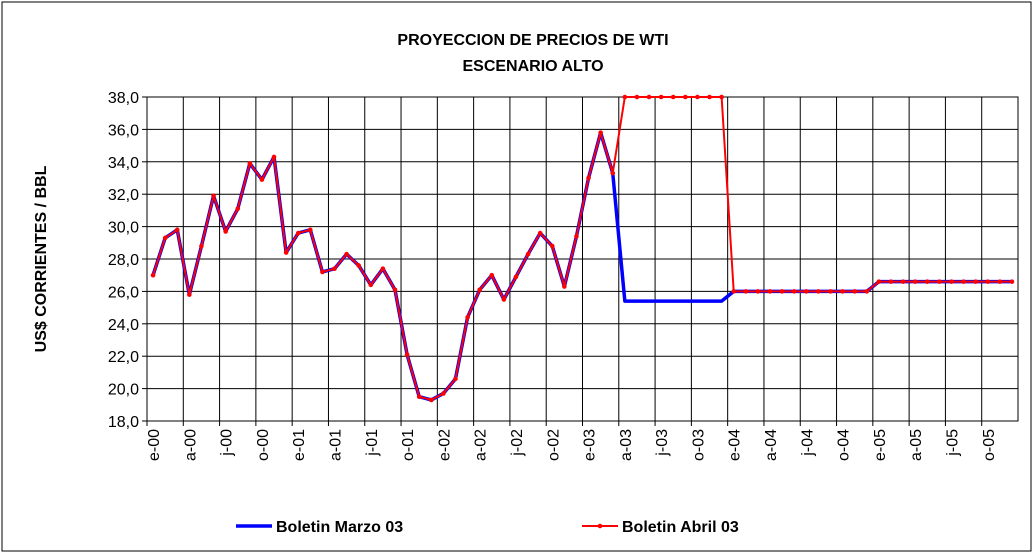 This screenshot has height=558, width=1034. Describe the element at coordinates (154, 445) in the screenshot. I see `x-tick-label: e-00` at that location.